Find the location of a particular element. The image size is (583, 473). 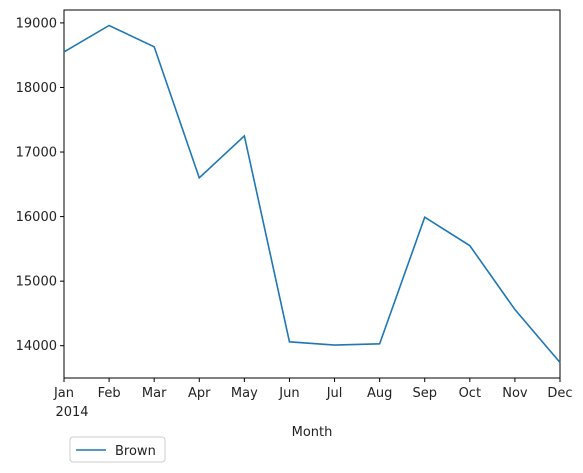

x-tick-label: Oct is located at coordinates (470, 393).